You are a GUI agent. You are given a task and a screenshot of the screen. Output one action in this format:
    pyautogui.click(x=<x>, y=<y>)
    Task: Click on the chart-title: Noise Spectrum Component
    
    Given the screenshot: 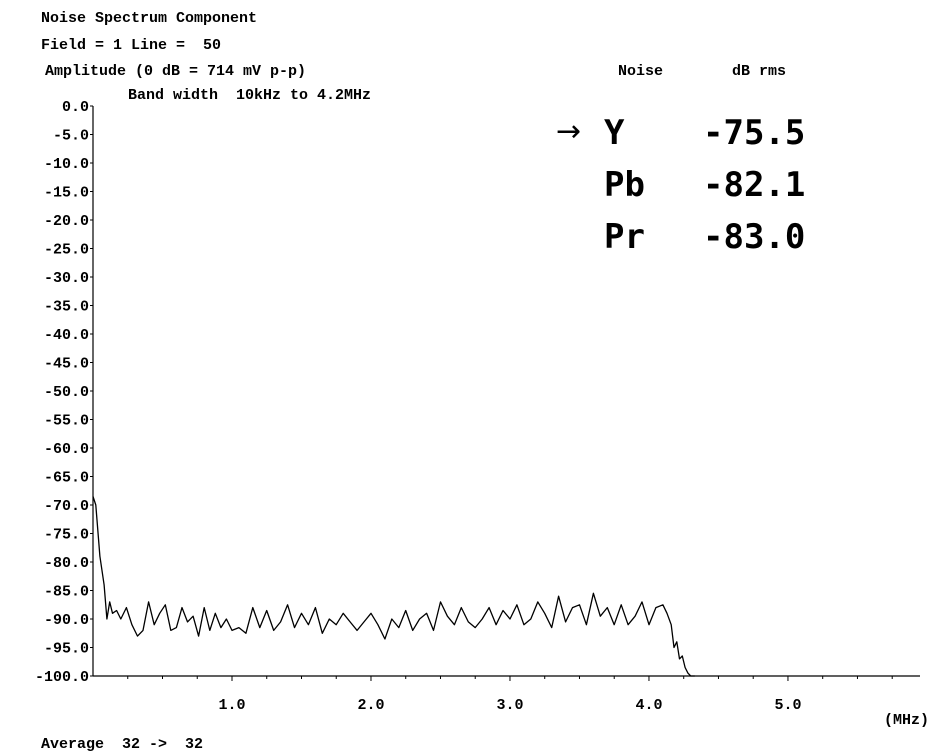 What is the action you would take?
    pyautogui.click(x=149, y=18)
    